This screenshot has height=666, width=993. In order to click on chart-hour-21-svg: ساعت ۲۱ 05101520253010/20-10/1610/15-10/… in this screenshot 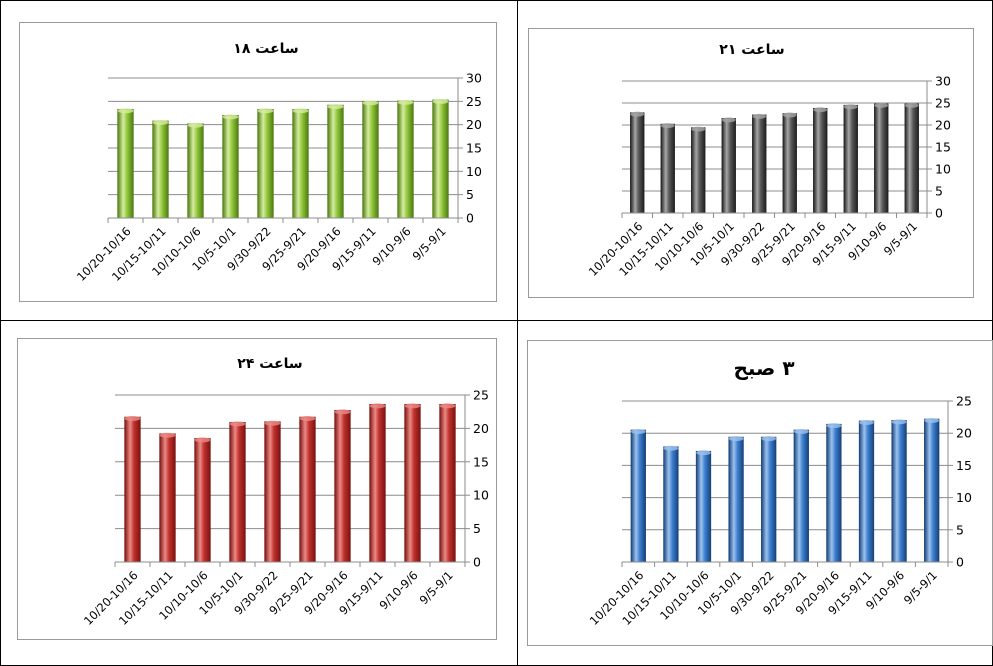, I will do `click(768, 160)`.